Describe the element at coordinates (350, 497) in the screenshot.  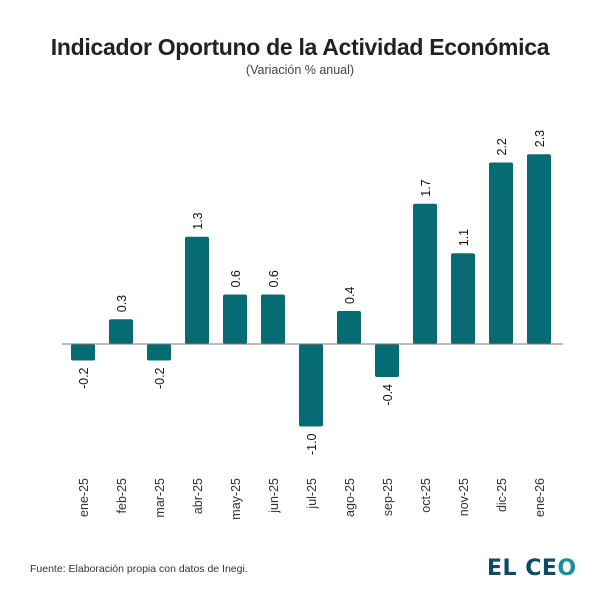
I see `x-tick-label: ago-25` at that location.